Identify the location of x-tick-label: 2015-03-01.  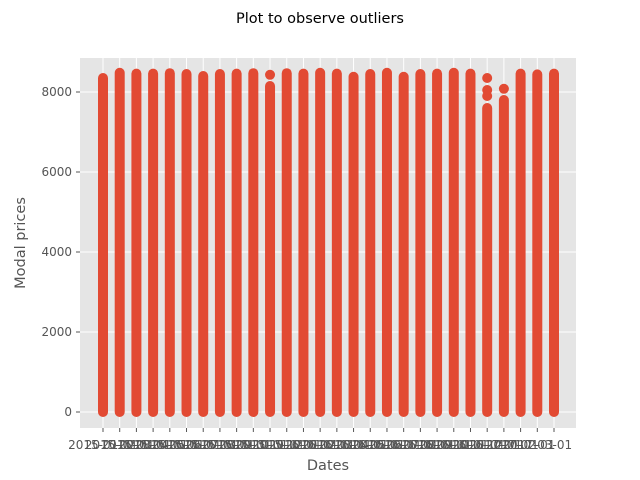
(137, 445).